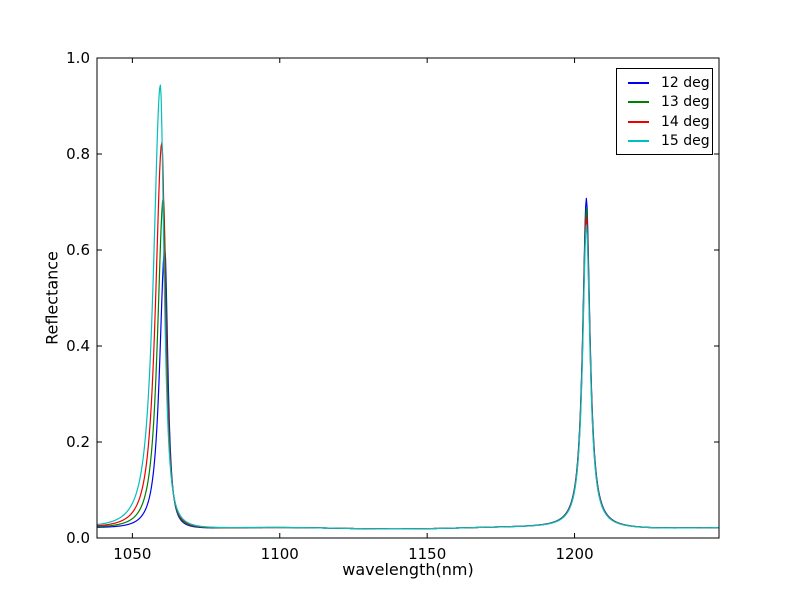  Describe the element at coordinates (685, 102) in the screenshot. I see `legend-label: 13 deg` at that location.